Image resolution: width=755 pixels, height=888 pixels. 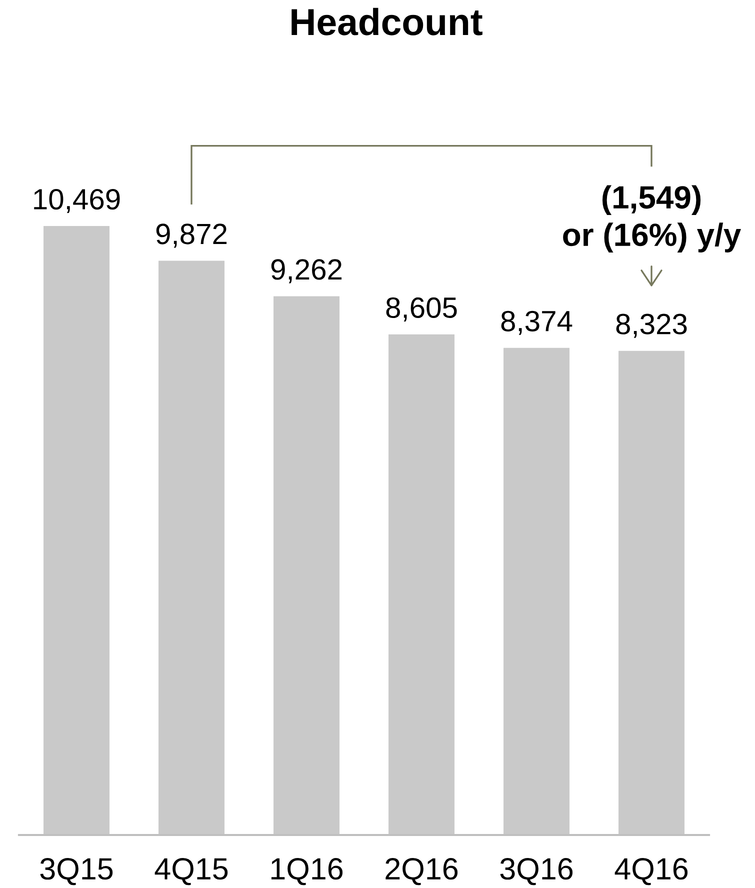 I want to click on data-label: 8,605, so click(x=421, y=309).